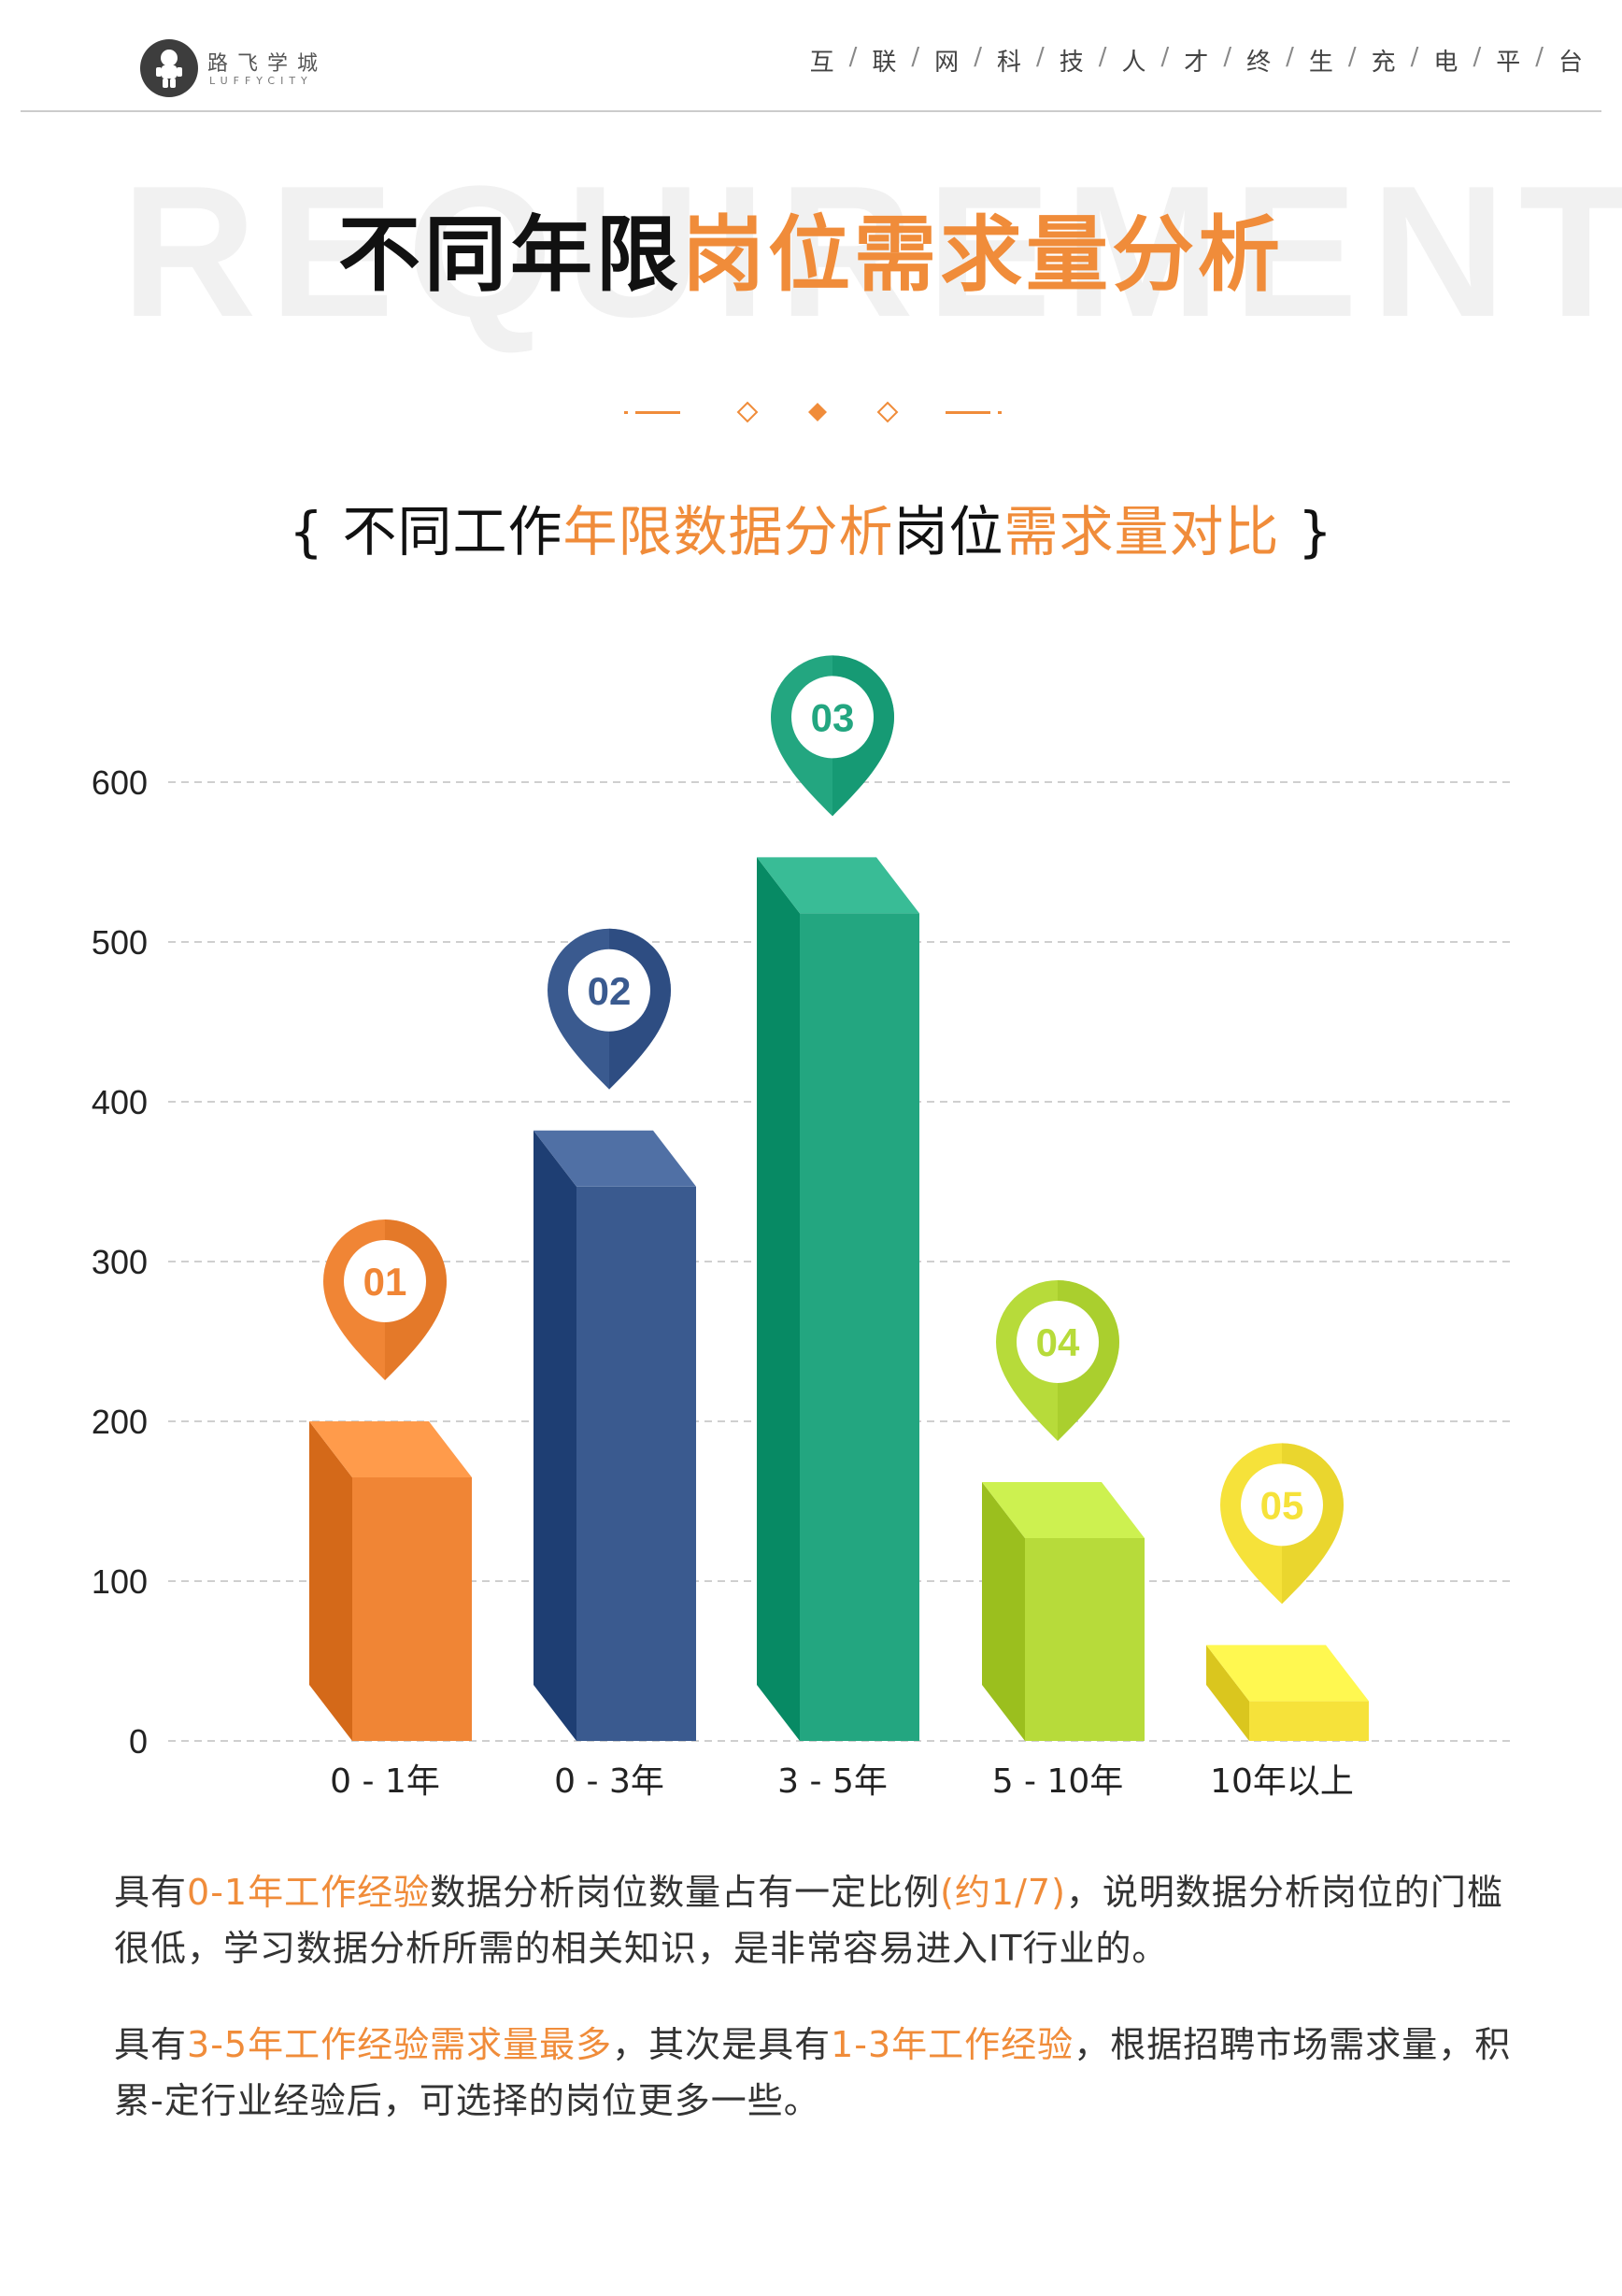  I want to click on p1-text-2: 数据分析岗位数量占有一定比例, so click(685, 1892).